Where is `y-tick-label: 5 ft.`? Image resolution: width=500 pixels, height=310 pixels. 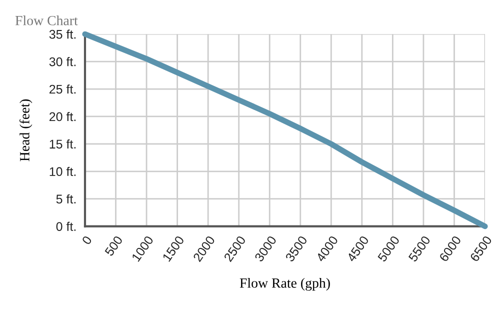
y-tick-label: 5 ft. is located at coordinates (66, 199).